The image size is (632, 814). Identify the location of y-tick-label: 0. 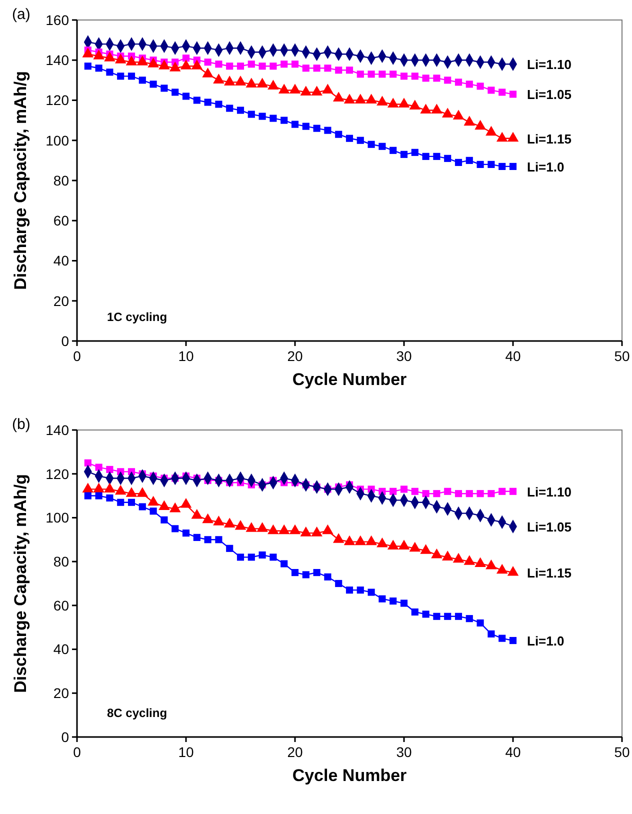
(65, 736).